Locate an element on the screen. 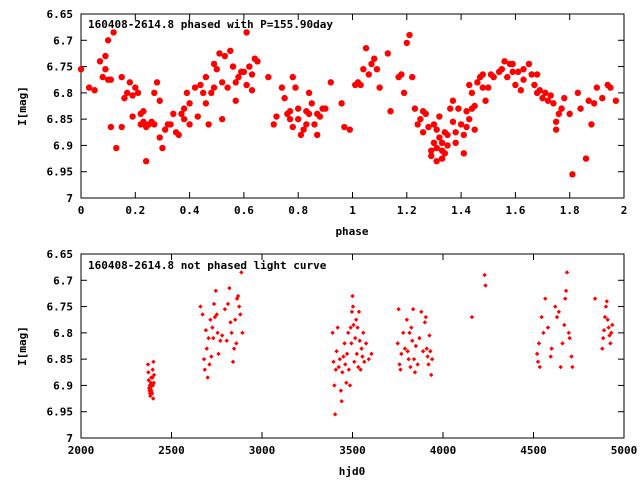 The height and width of the screenshot is (480, 640). phased-x-axis-label: phase is located at coordinates (351, 231).